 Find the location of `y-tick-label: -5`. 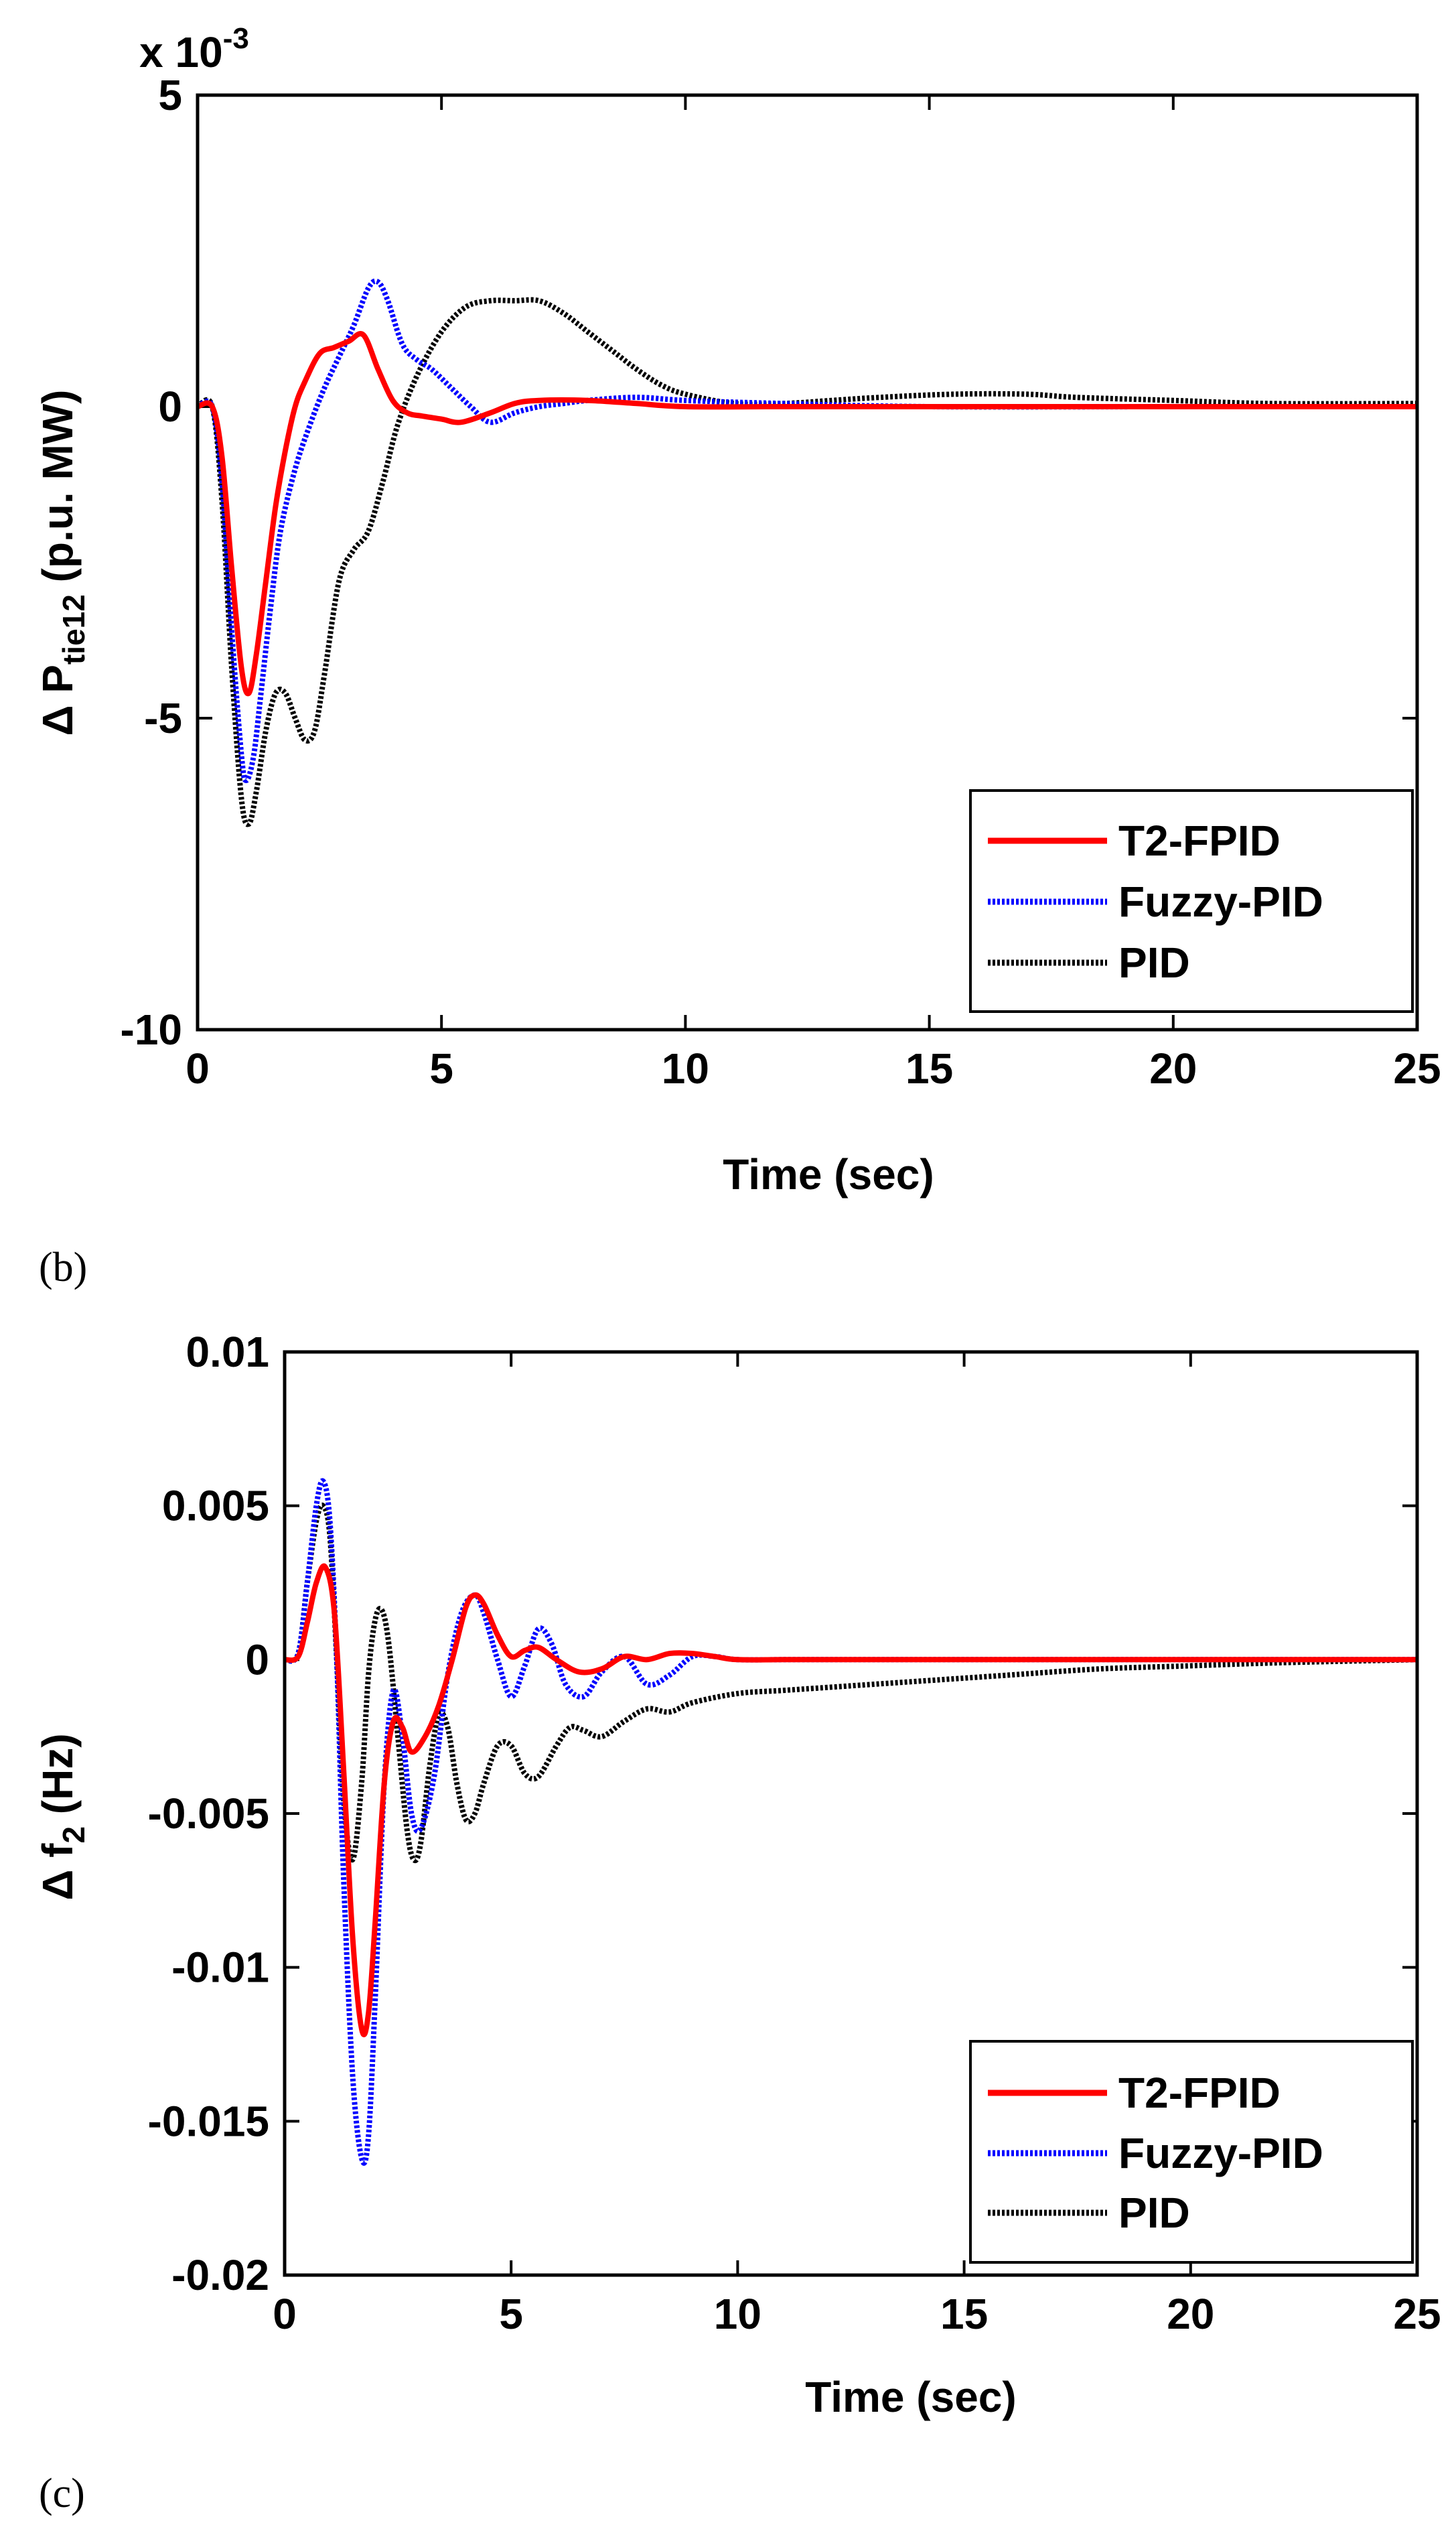

y-tick-label: -5 is located at coordinates (163, 718).